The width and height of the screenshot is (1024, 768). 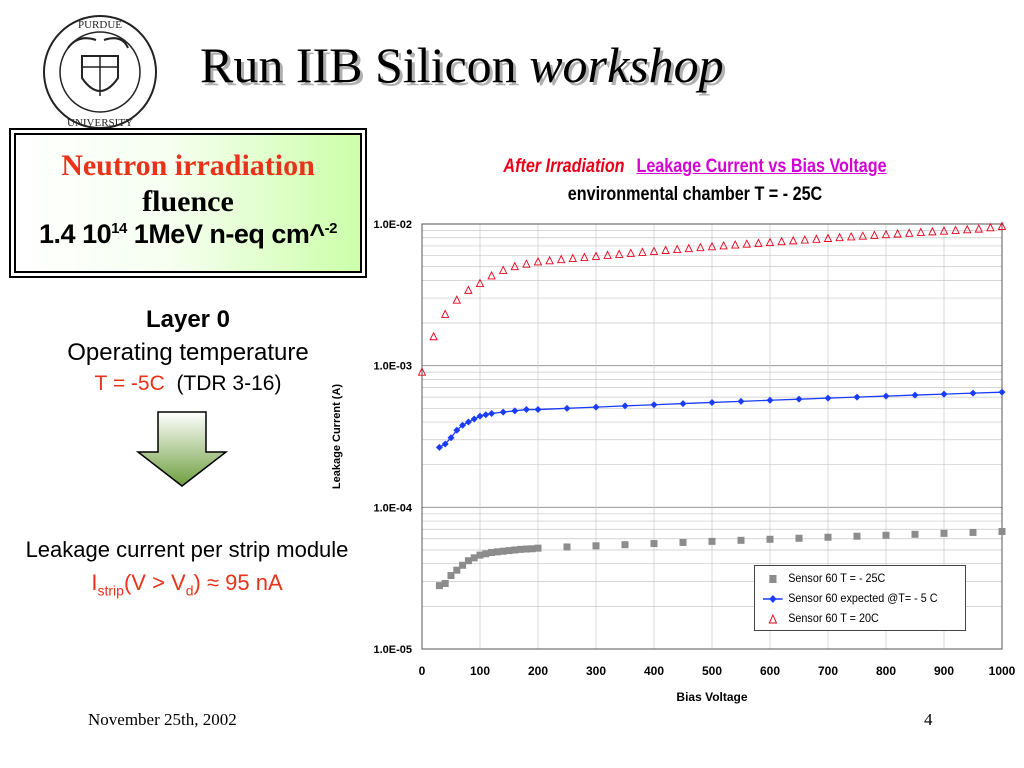 I want to click on leakage-per-strip-label: Leakage current per strip module, so click(x=187, y=549).